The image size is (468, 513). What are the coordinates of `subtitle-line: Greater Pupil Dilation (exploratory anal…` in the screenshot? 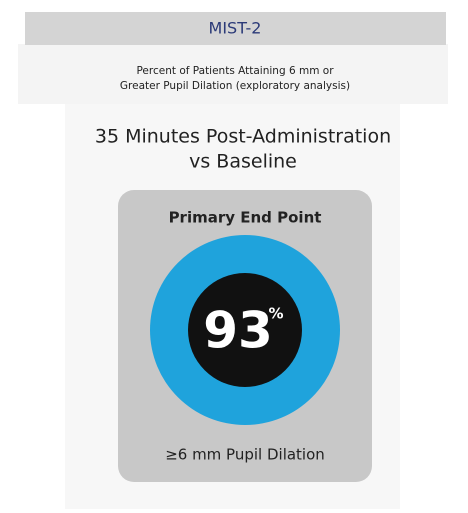 It's located at (235, 86).